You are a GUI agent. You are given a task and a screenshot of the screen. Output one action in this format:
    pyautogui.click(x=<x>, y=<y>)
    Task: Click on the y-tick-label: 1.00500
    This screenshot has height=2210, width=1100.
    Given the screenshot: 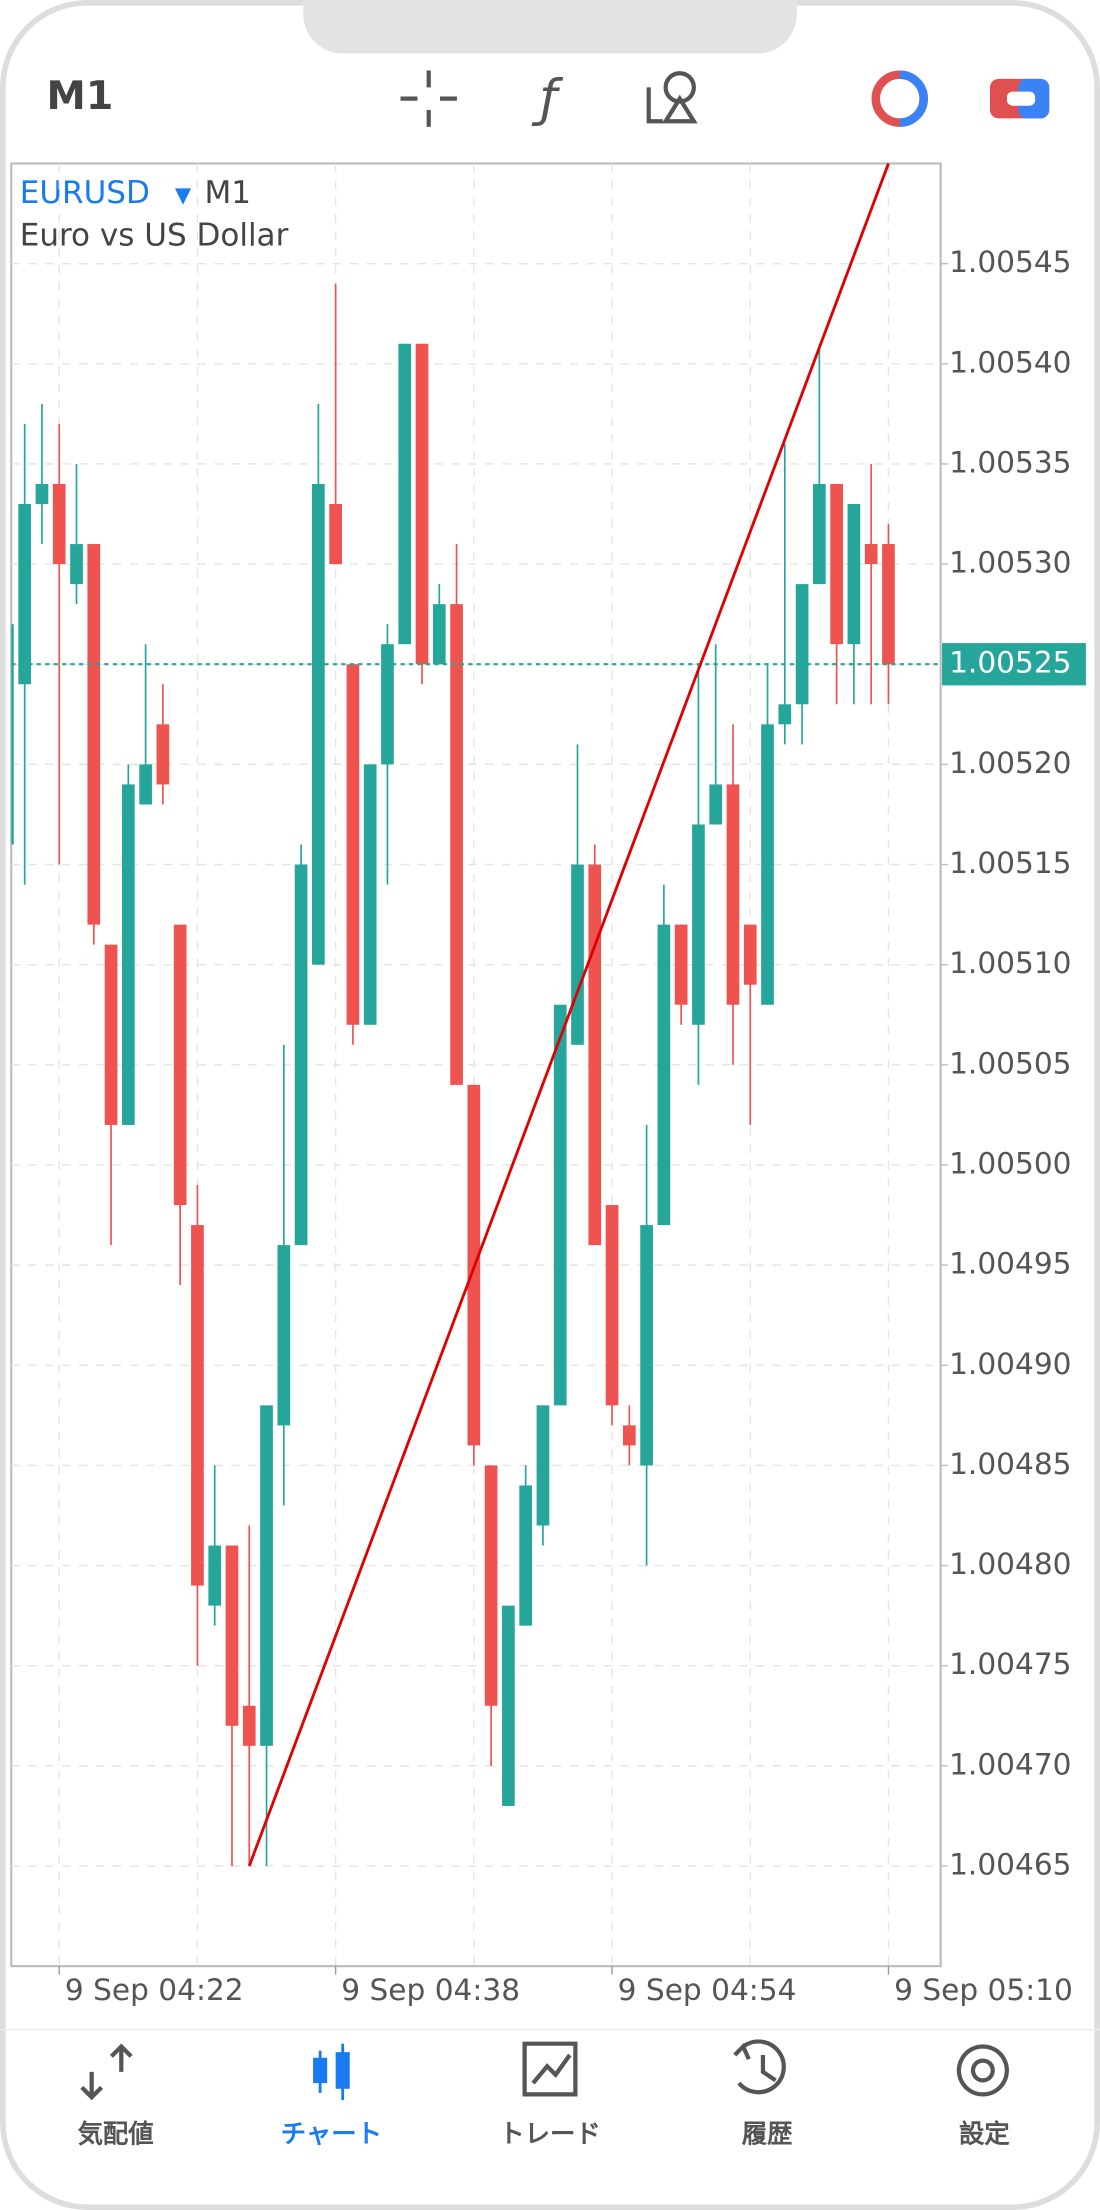 What is the action you would take?
    pyautogui.click(x=1010, y=1163)
    